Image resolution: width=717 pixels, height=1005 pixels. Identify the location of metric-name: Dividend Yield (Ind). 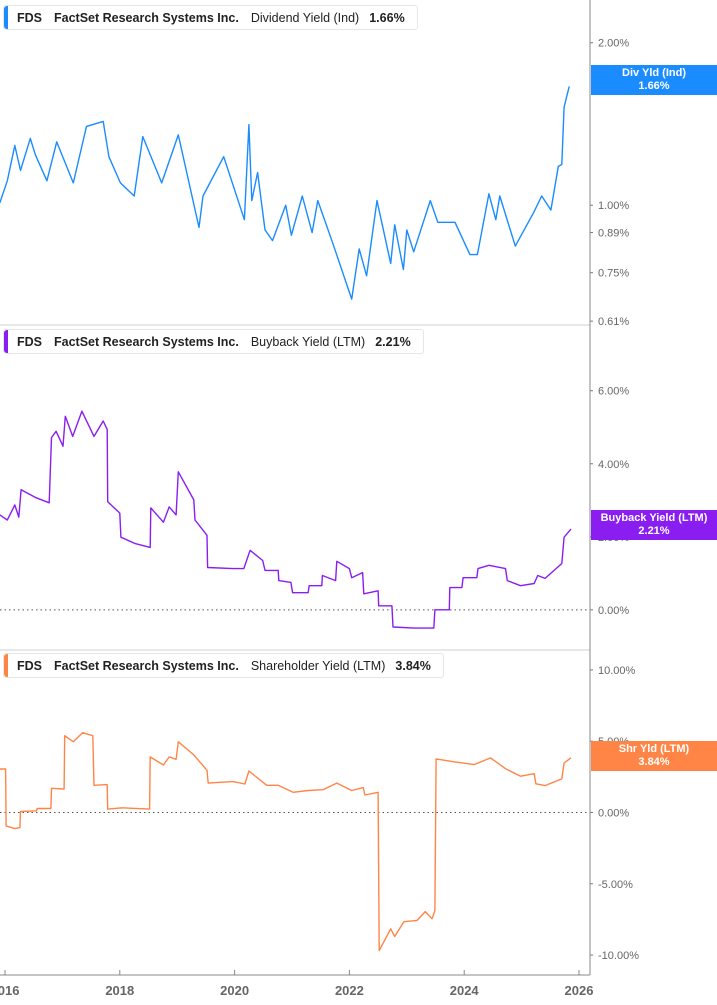
(305, 17).